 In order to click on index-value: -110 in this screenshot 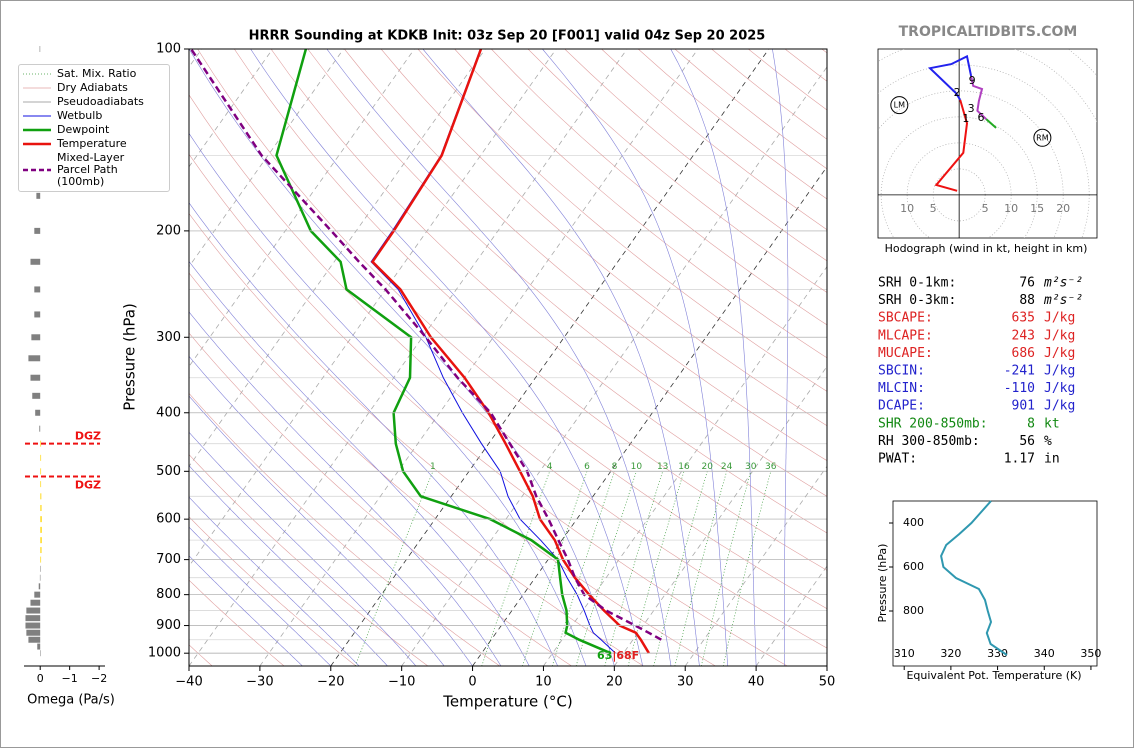, I will do `click(1019, 388)`.